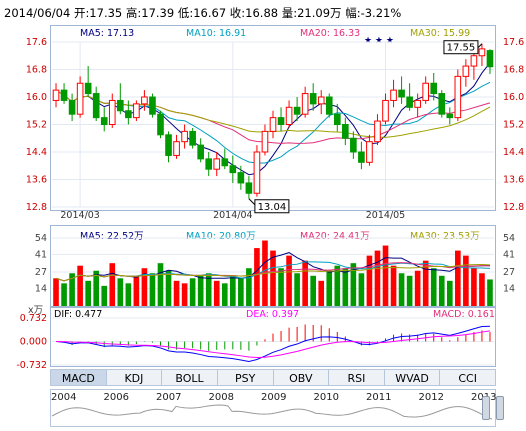 This screenshot has height=431, width=526. Describe the element at coordinates (79, 215) in the screenshot. I see `price-x-tick: 2014/03` at that location.